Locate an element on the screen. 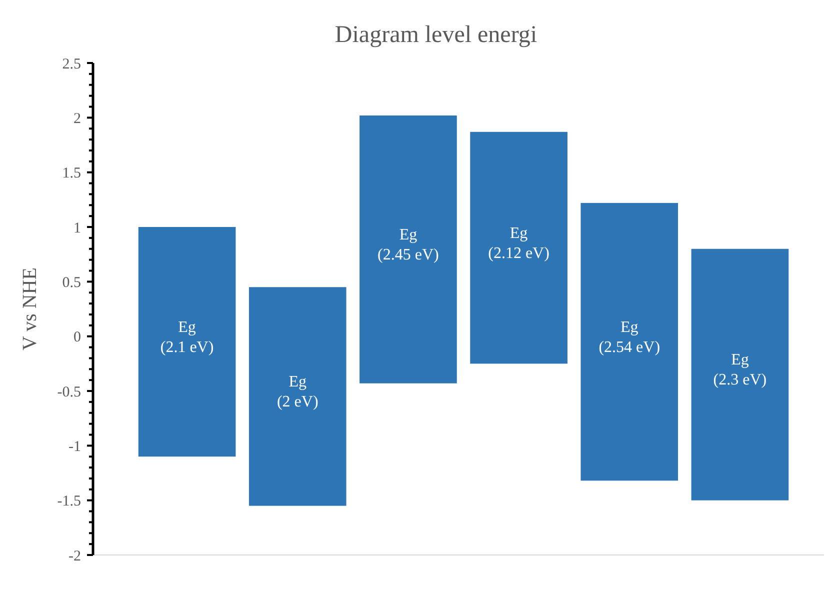 The height and width of the screenshot is (591, 832). y-tick-label: 0.5 is located at coordinates (71, 282).